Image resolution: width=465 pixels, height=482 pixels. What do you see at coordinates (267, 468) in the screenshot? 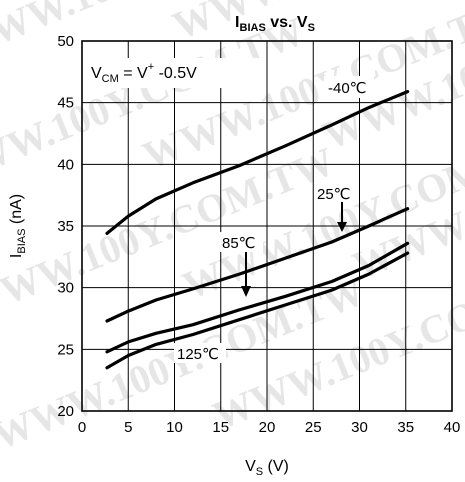
I see `x-axis-title: VS (V)` at bounding box center [267, 468].